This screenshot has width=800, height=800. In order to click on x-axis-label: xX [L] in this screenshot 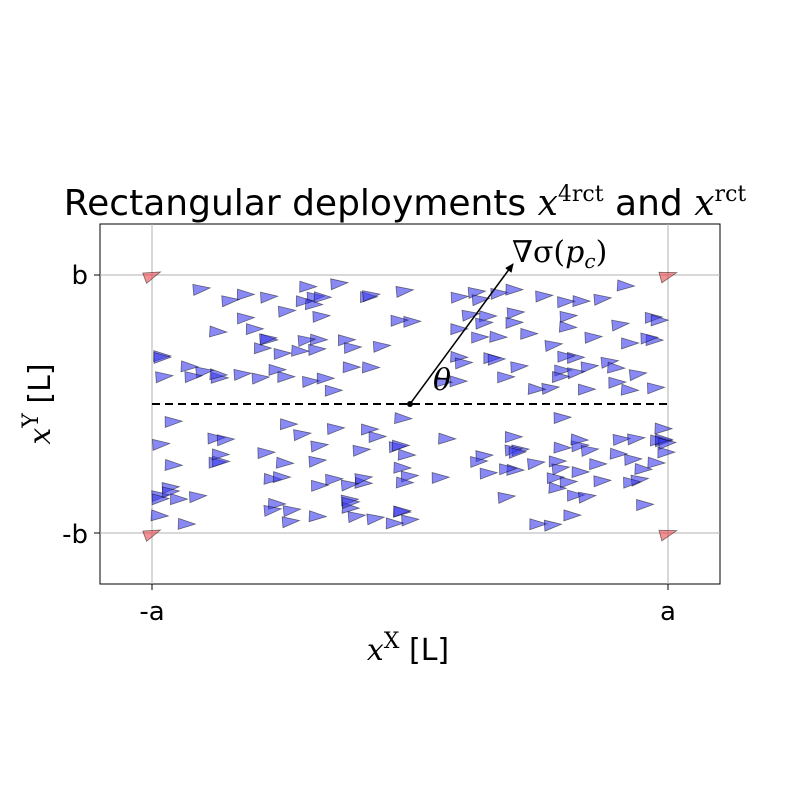, I will do `click(408, 648)`.